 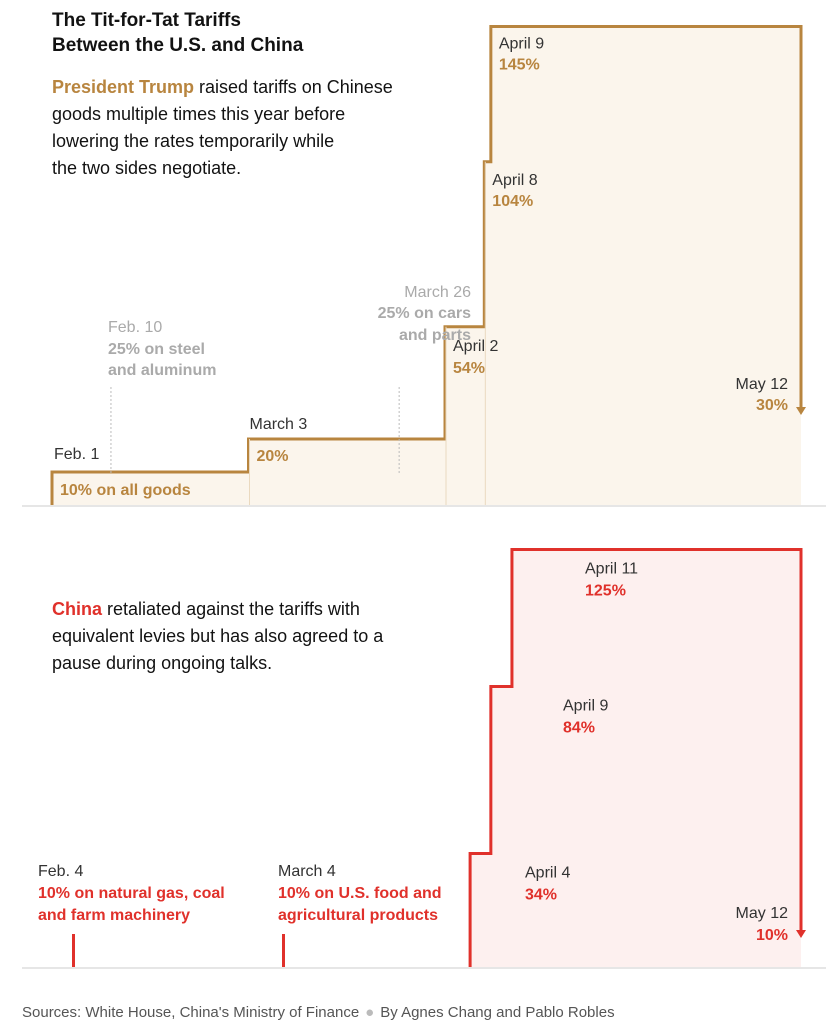 I want to click on china-event-date: March 4, so click(x=307, y=871).